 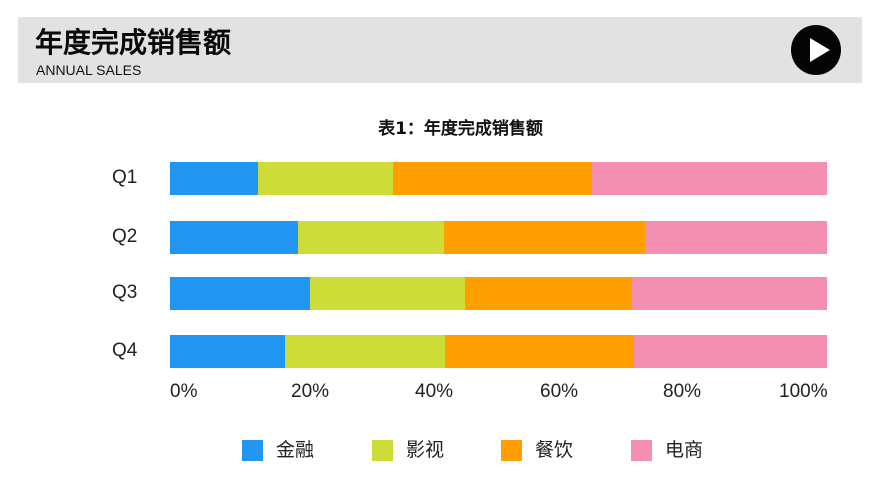 I want to click on header-banner: 年度完成销售额 ANNUAL SALES, so click(x=440, y=50).